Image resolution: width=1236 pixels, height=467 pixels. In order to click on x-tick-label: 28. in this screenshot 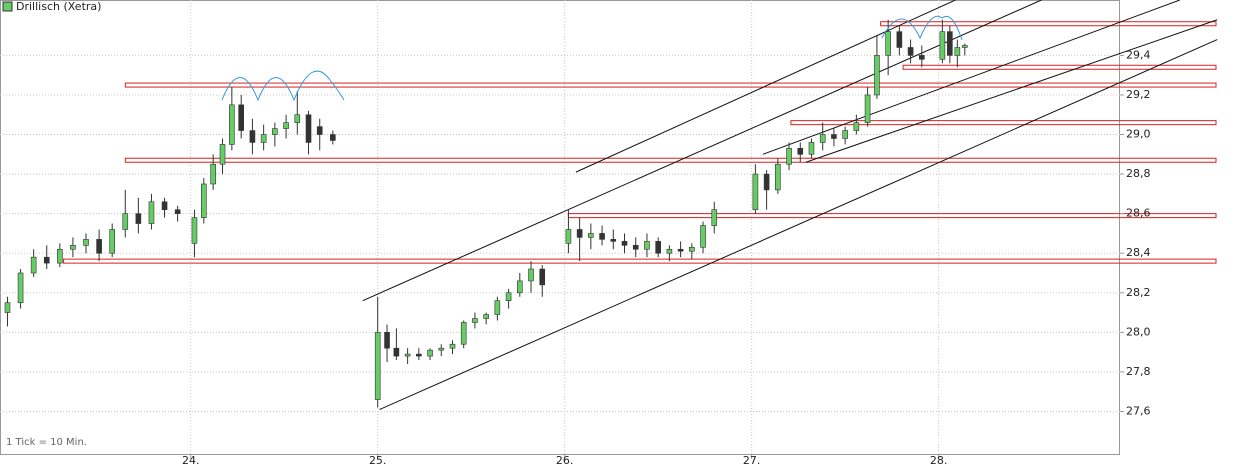, I will do `click(939, 460)`.